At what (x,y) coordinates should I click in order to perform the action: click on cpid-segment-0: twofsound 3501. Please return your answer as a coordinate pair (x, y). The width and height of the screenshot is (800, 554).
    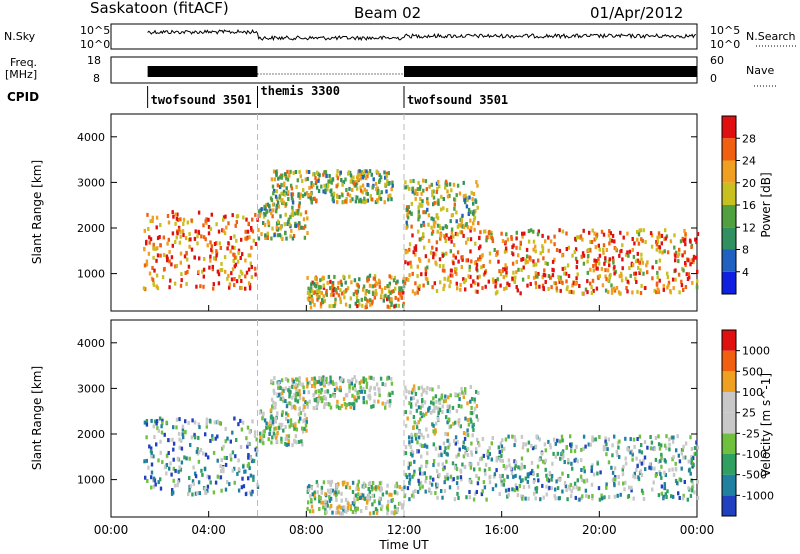
    Looking at the image, I should click on (201, 100).